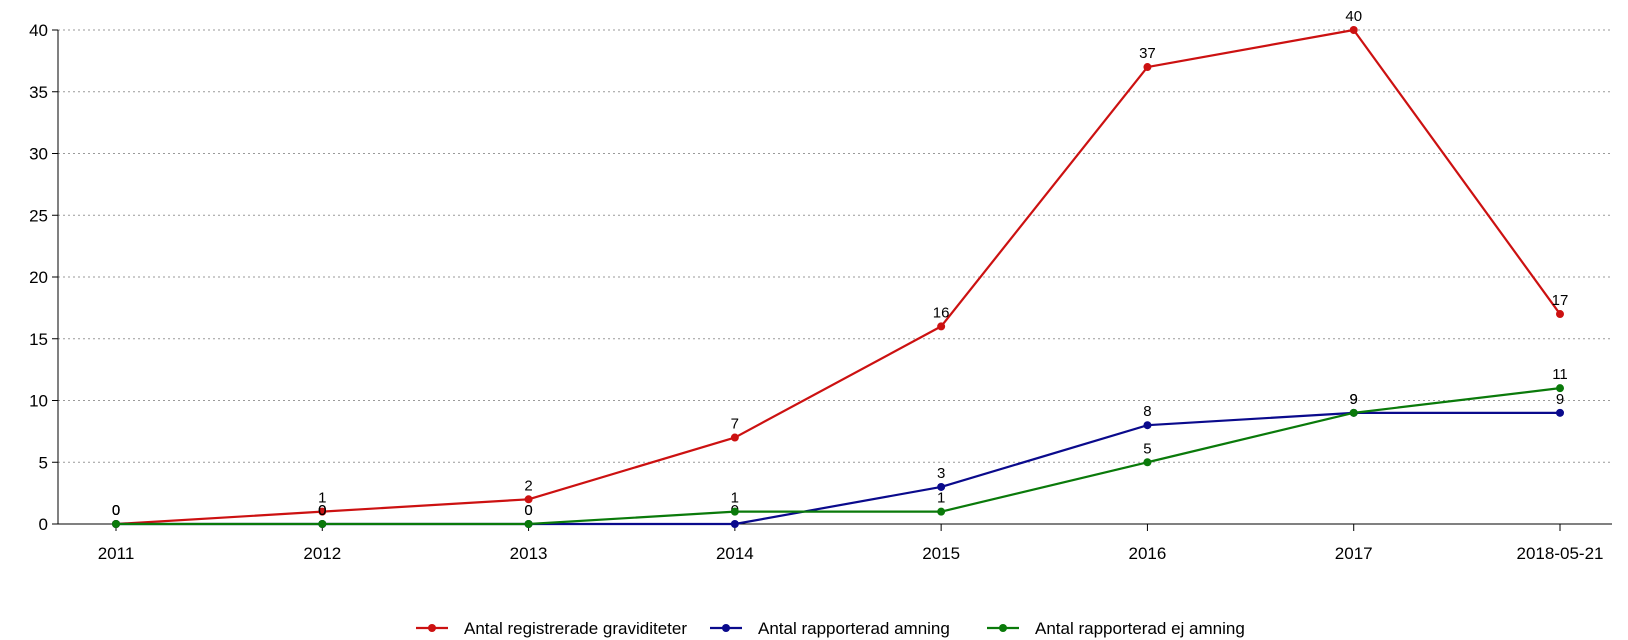  Describe the element at coordinates (941, 473) in the screenshot. I see `data-label: 3` at that location.